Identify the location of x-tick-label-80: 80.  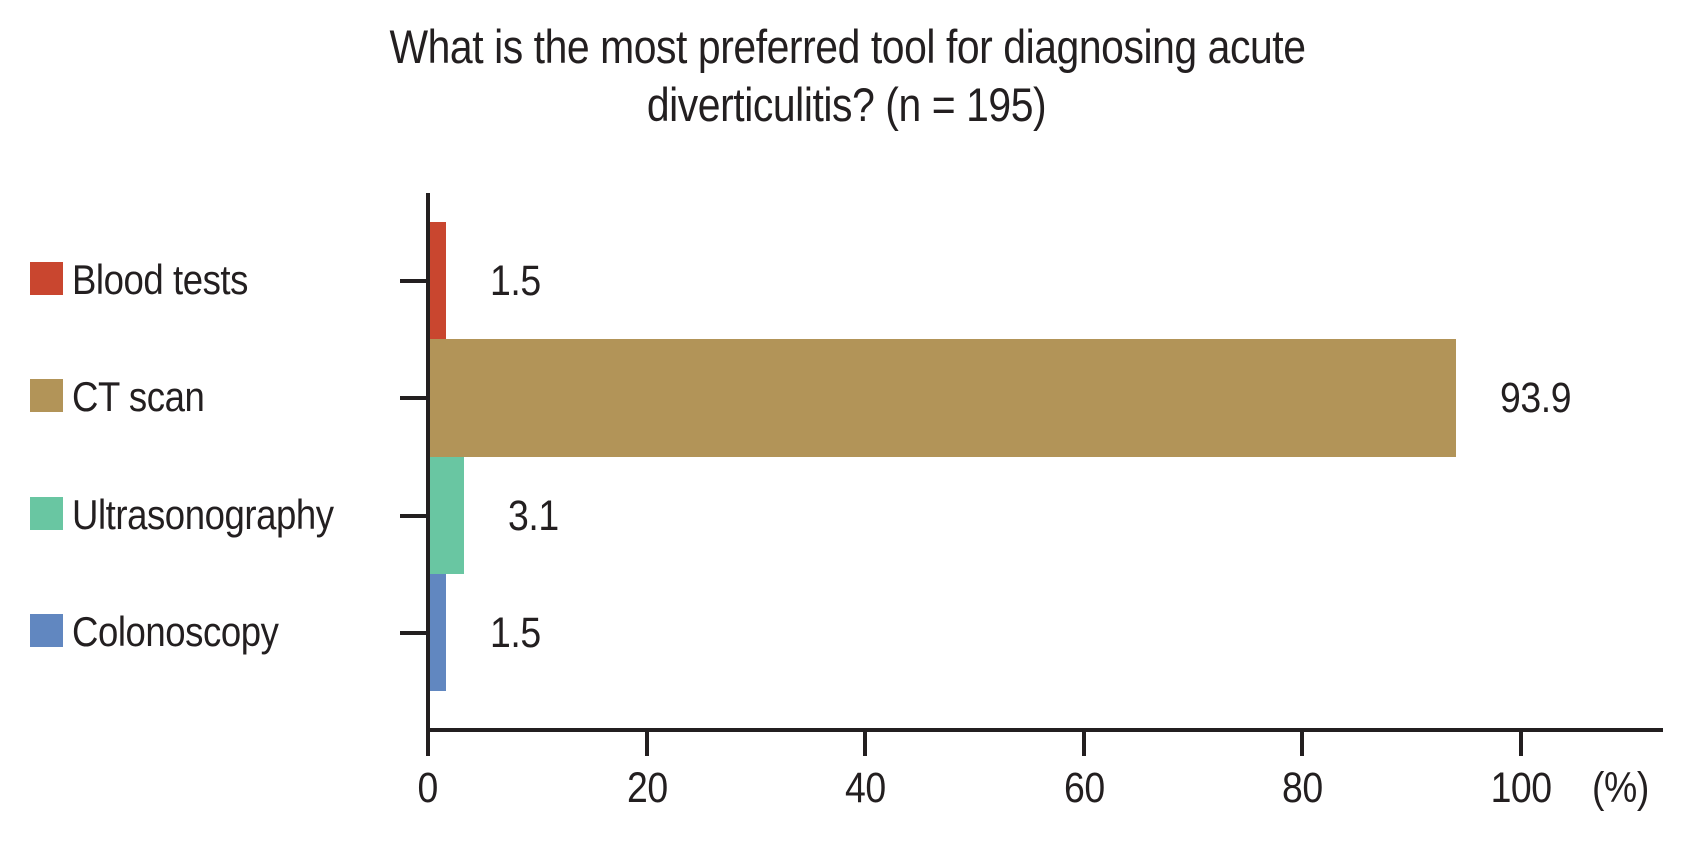
(1302, 788).